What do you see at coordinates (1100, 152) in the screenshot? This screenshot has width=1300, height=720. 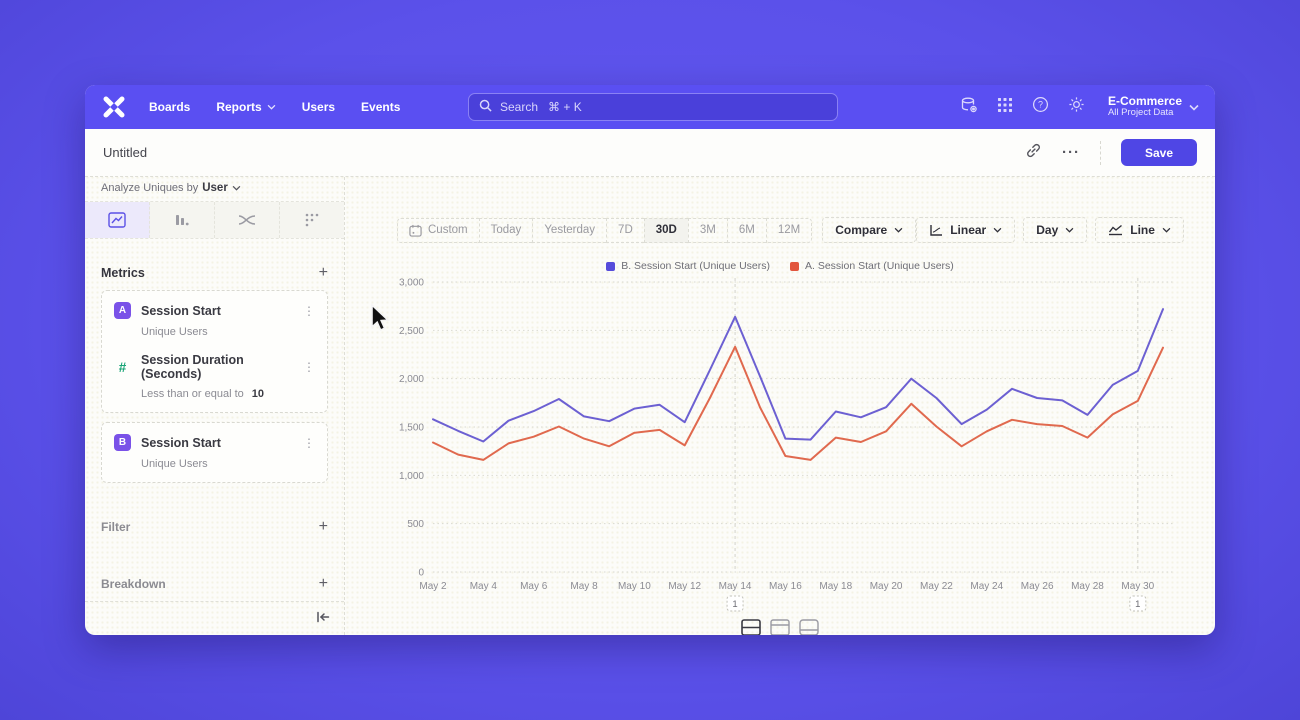 I see `divider` at bounding box center [1100, 152].